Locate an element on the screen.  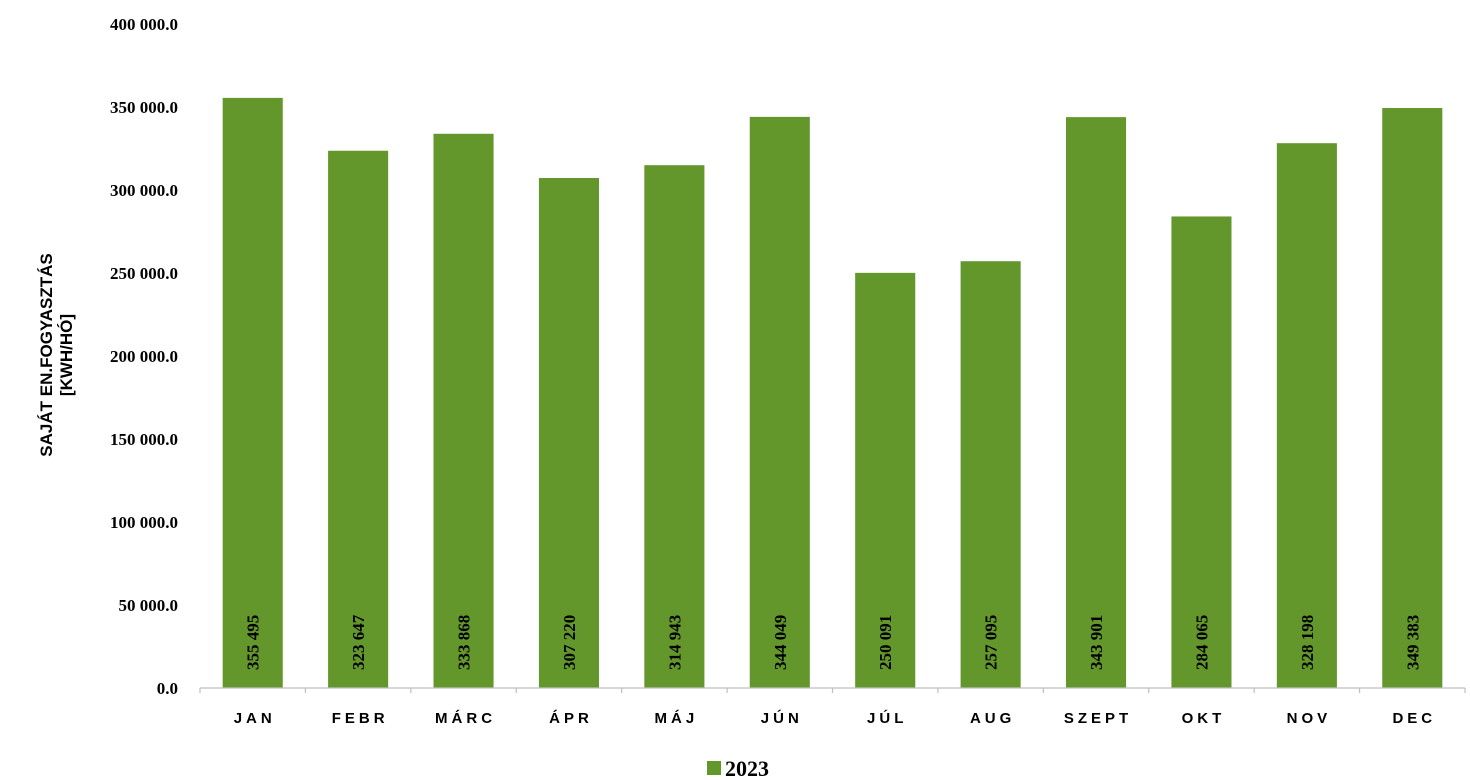
x-tick-label: MÁRC is located at coordinates (465, 718).